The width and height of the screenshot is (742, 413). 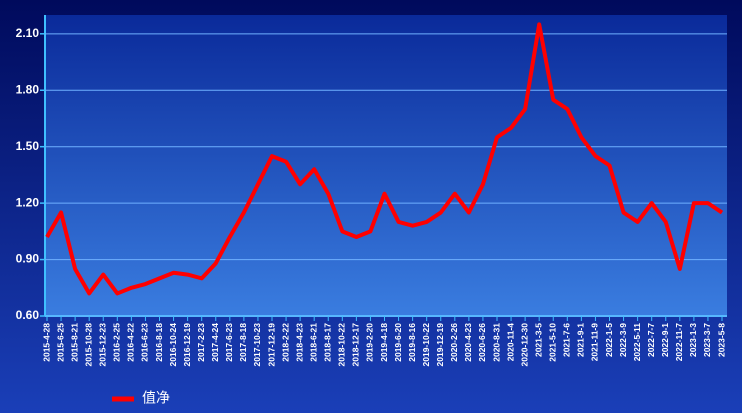 I want to click on x-tick-label: 2016-2-25, so click(x=117, y=342).